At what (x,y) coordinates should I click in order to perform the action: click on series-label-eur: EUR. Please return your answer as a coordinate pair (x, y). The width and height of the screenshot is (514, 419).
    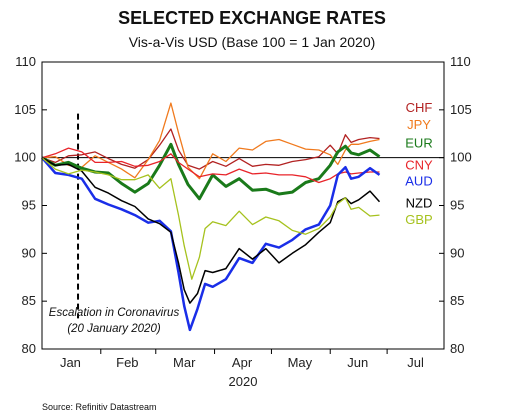
    Looking at the image, I should click on (418, 142).